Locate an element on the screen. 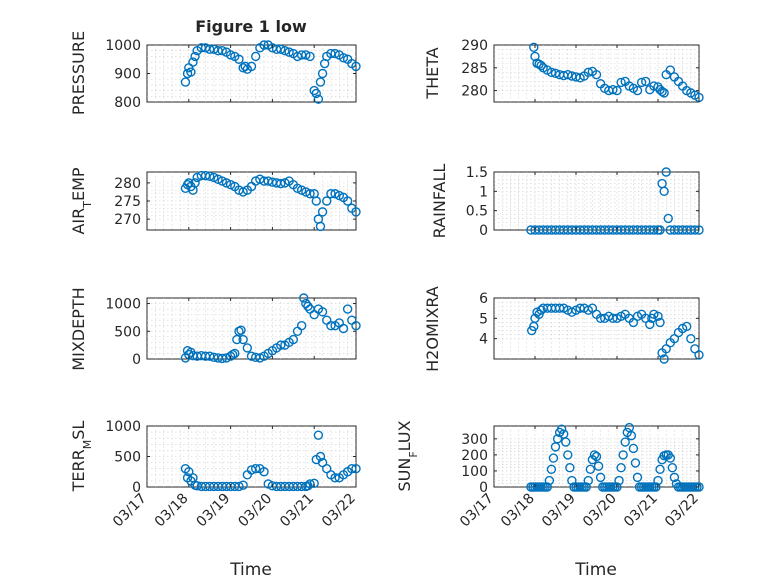 The width and height of the screenshot is (778, 583). theta-y-tick-label: 290 is located at coordinates (474, 46).